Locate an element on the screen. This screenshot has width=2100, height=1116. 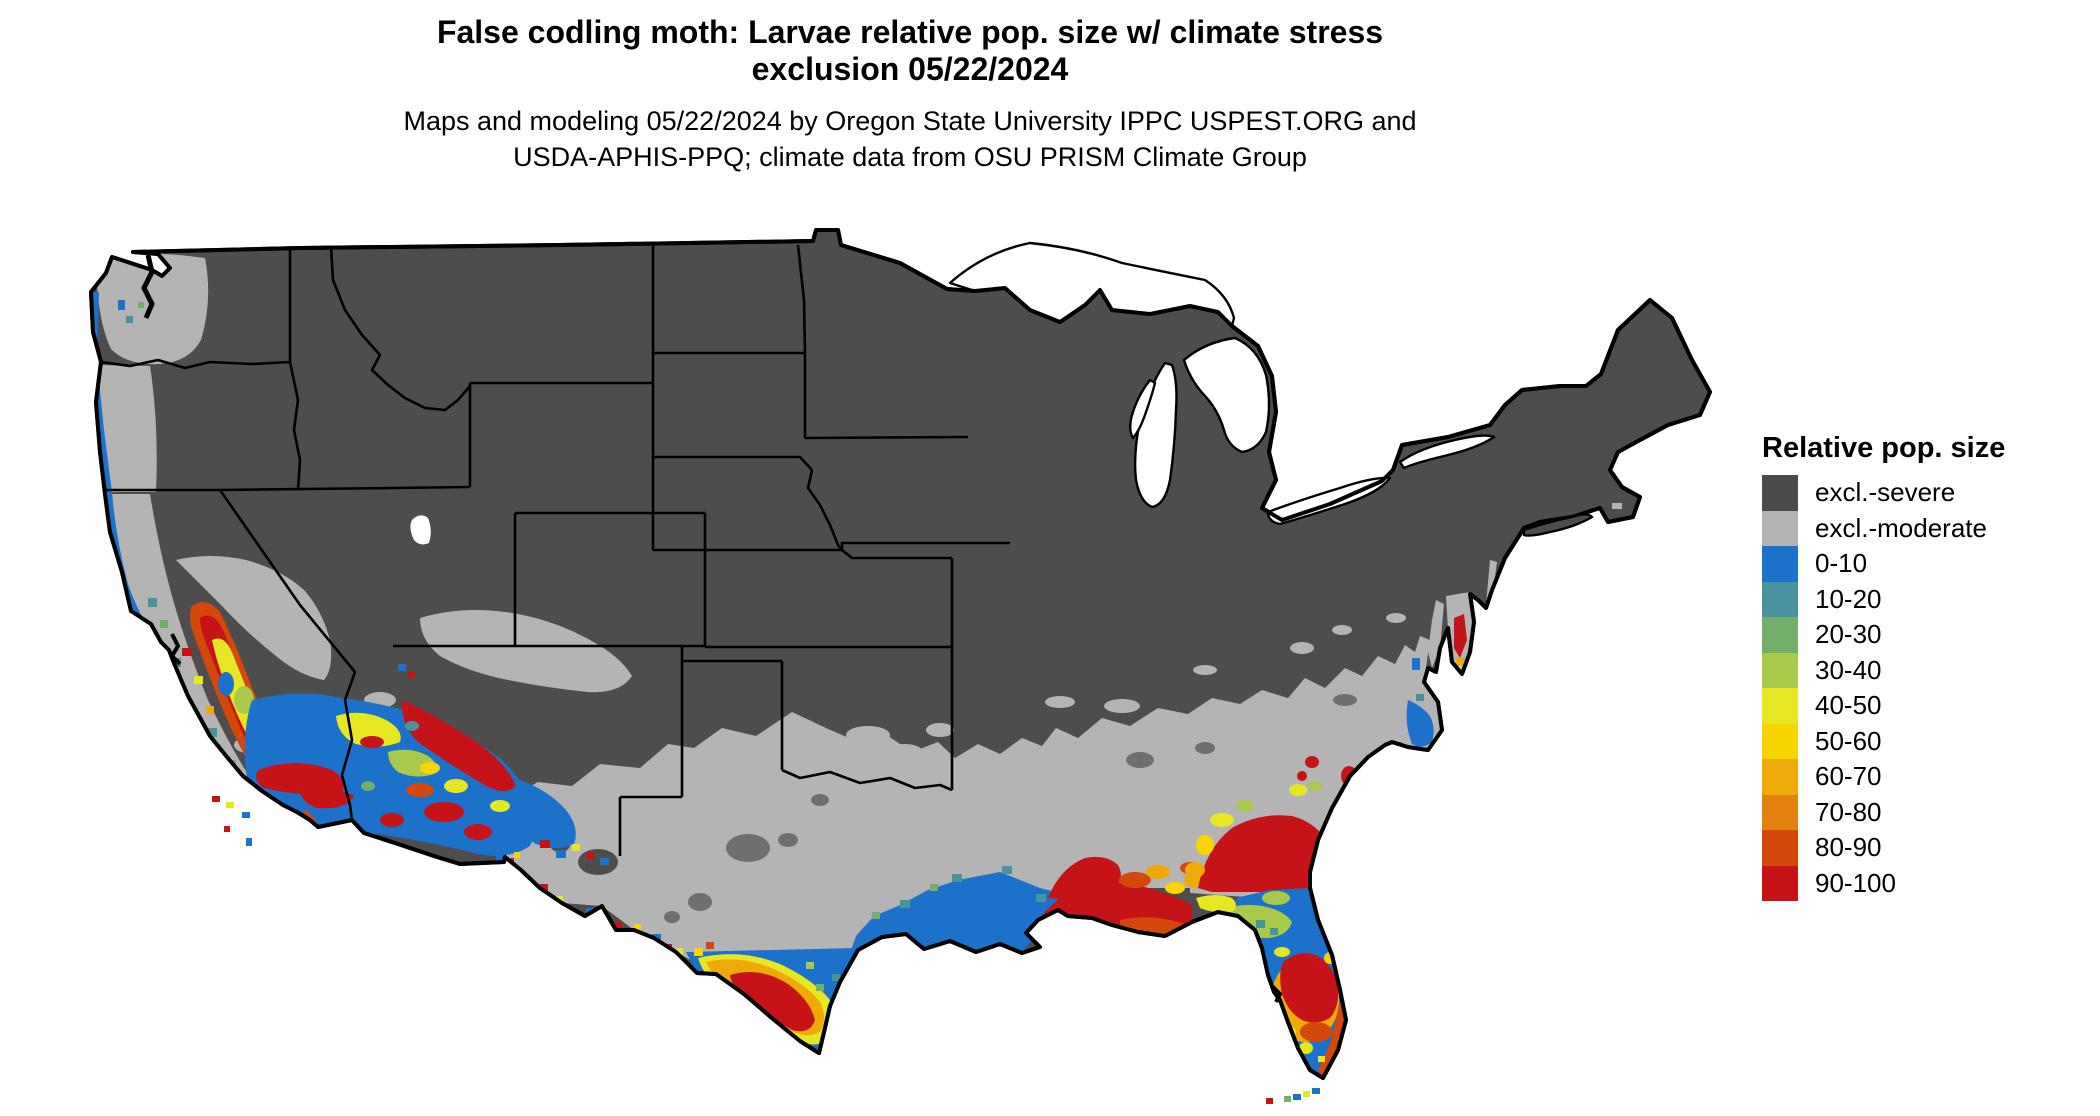
legend-row: 0-10 is located at coordinates (1927, 564).